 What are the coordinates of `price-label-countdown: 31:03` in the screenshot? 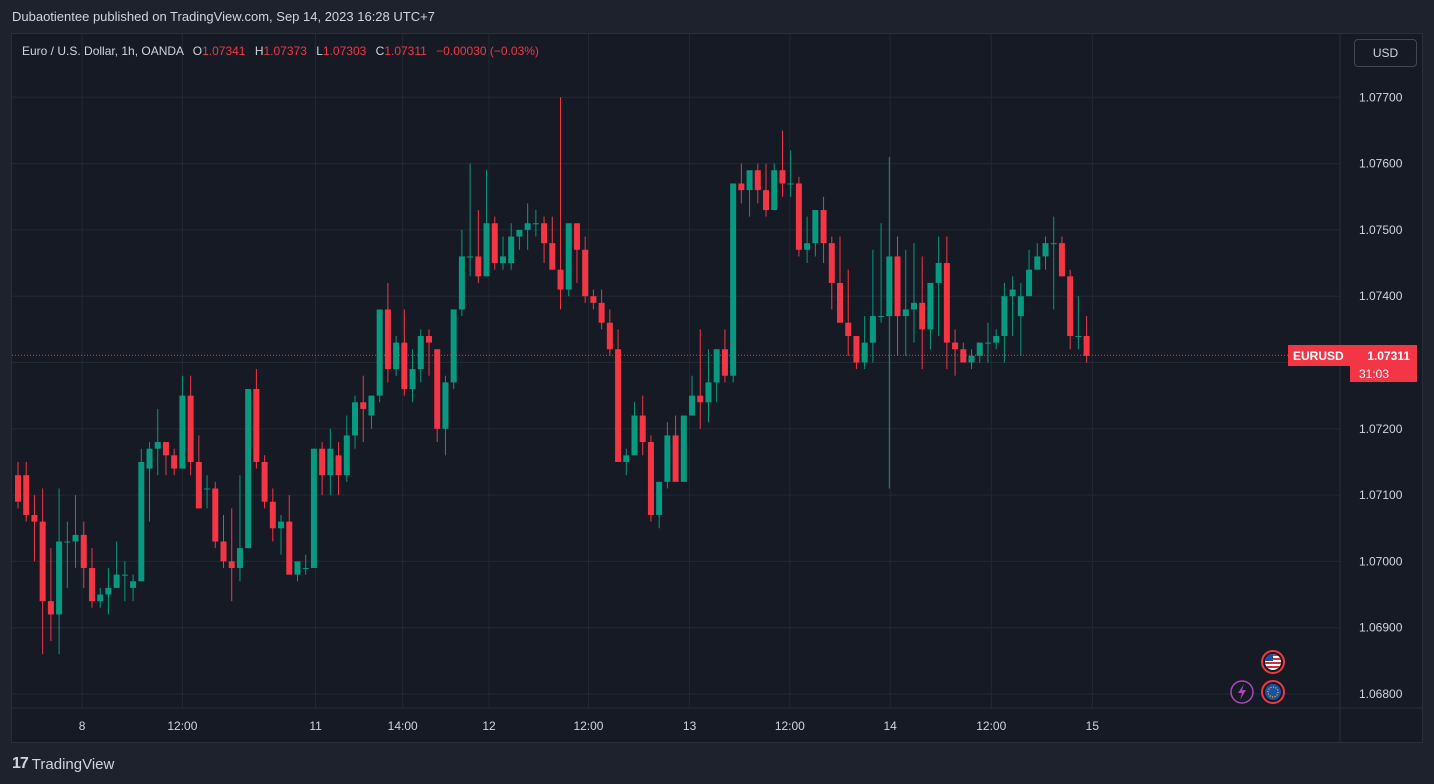 It's located at (1374, 374).